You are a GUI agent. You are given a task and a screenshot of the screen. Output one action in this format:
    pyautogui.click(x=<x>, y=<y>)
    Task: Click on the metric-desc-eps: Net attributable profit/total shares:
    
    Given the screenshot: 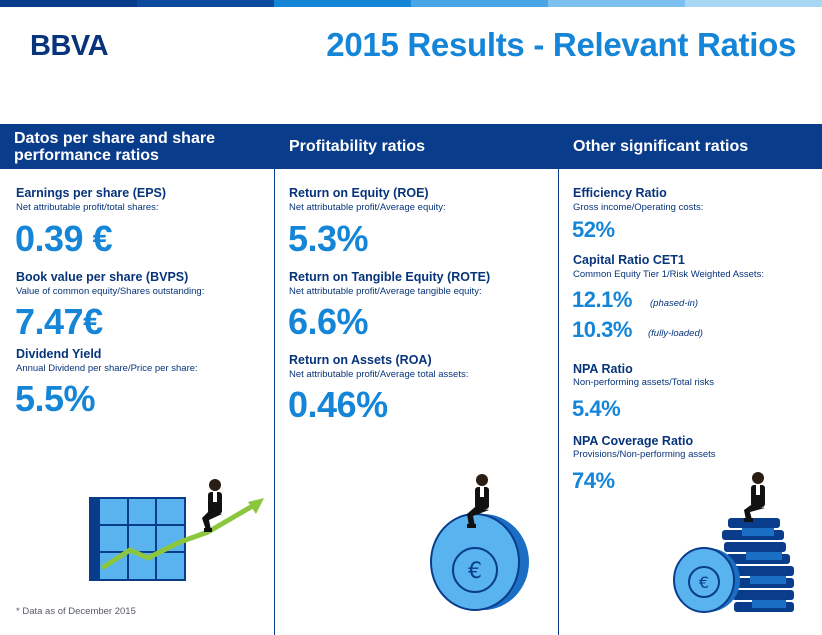 What is the action you would take?
    pyautogui.click(x=87, y=207)
    